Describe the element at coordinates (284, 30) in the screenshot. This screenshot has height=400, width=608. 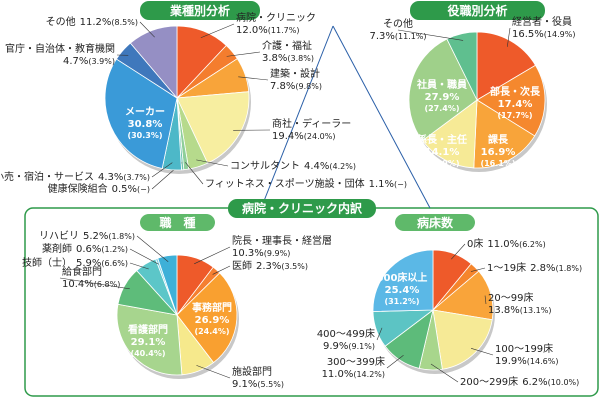
I see `sub-value-label: (11.7%)` at that location.